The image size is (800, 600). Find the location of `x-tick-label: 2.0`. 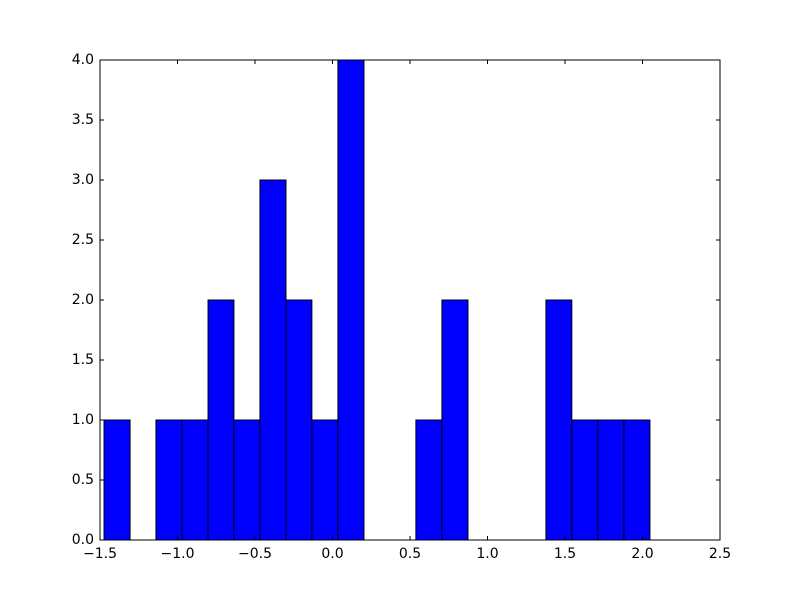

x-tick-label: 2.0 is located at coordinates (642, 554).